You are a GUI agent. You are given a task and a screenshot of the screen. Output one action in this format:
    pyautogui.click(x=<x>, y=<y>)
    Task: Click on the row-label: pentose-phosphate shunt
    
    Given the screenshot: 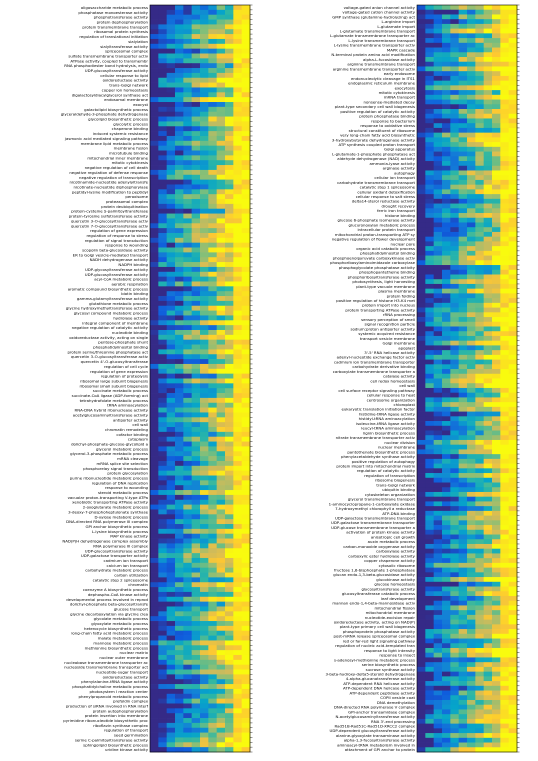 What is the action you would take?
    pyautogui.click(x=123, y=342)
    